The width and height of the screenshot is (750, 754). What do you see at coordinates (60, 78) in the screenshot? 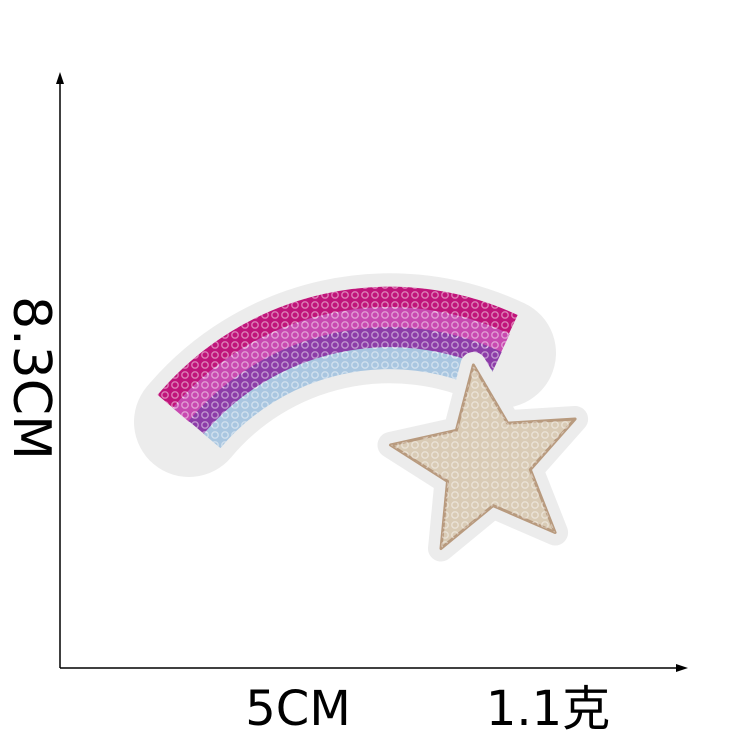
I see `arrow-up` at bounding box center [60, 78].